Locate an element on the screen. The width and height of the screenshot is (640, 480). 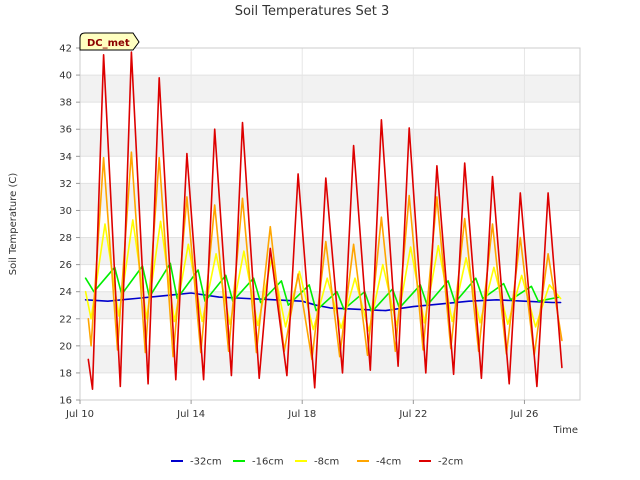
legend-item: -32cm is located at coordinates (196, 462).